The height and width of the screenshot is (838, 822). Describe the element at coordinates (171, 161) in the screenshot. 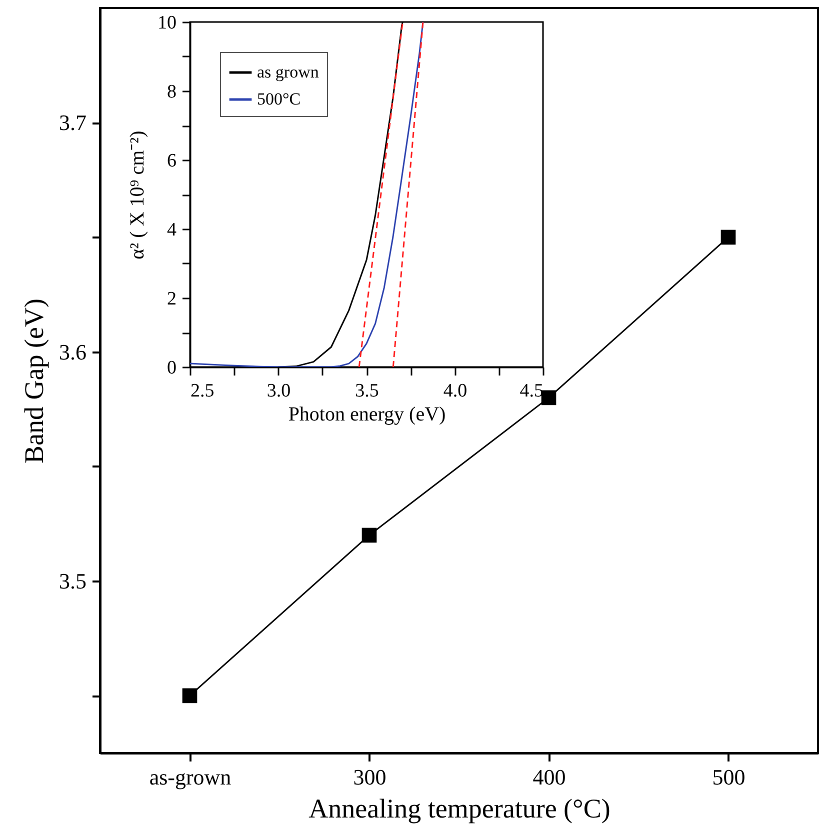

I see `y-tick-label: 6` at that location.